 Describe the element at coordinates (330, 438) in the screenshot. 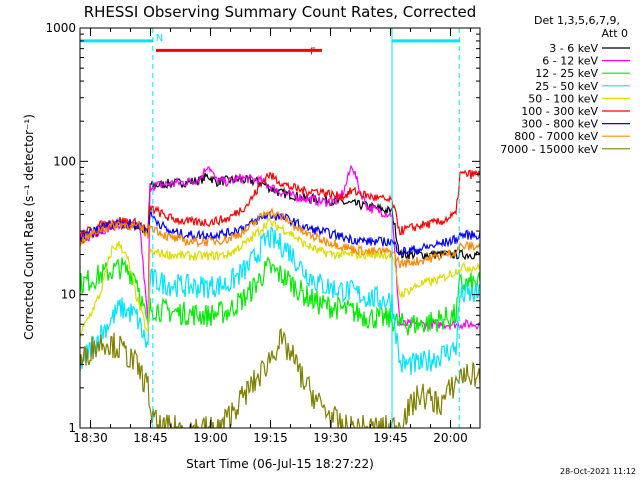

I see `x-tick-label-4: 19:30` at that location.